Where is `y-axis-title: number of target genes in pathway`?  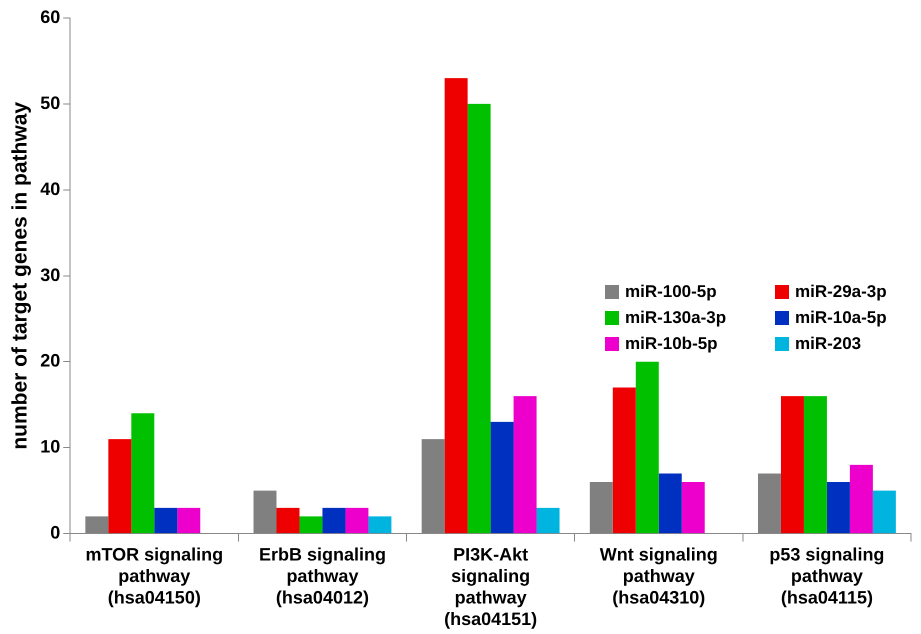
y-axis-title: number of target genes in pathway is located at coordinates (20, 276).